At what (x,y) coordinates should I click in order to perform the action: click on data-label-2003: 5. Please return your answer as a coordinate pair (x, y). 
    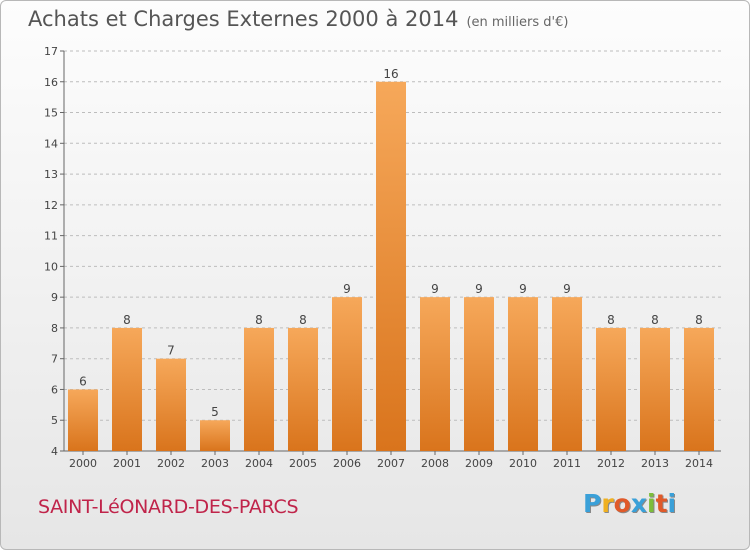
    Looking at the image, I should click on (215, 412).